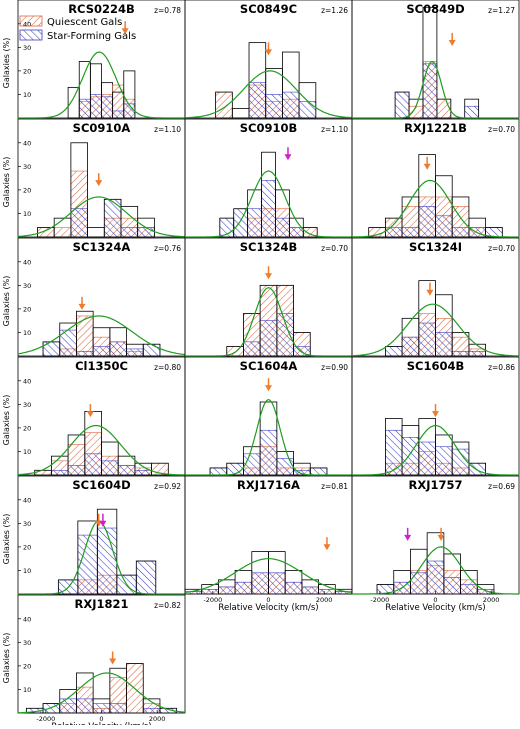 The height and width of the screenshot is (729, 520). I want to click on x-axis-label: Relative Velocity (km/s), so click(268, 608).